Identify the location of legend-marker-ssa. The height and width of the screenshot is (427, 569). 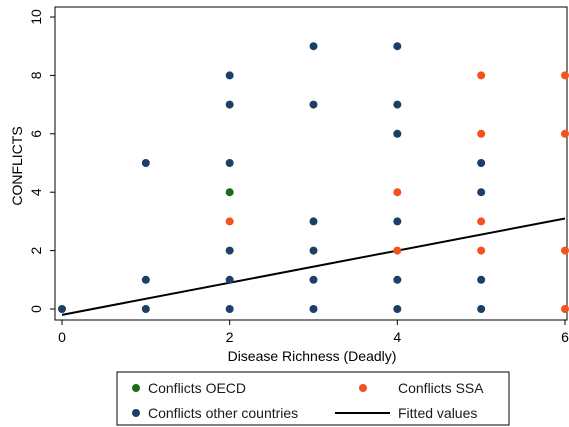
(363, 388).